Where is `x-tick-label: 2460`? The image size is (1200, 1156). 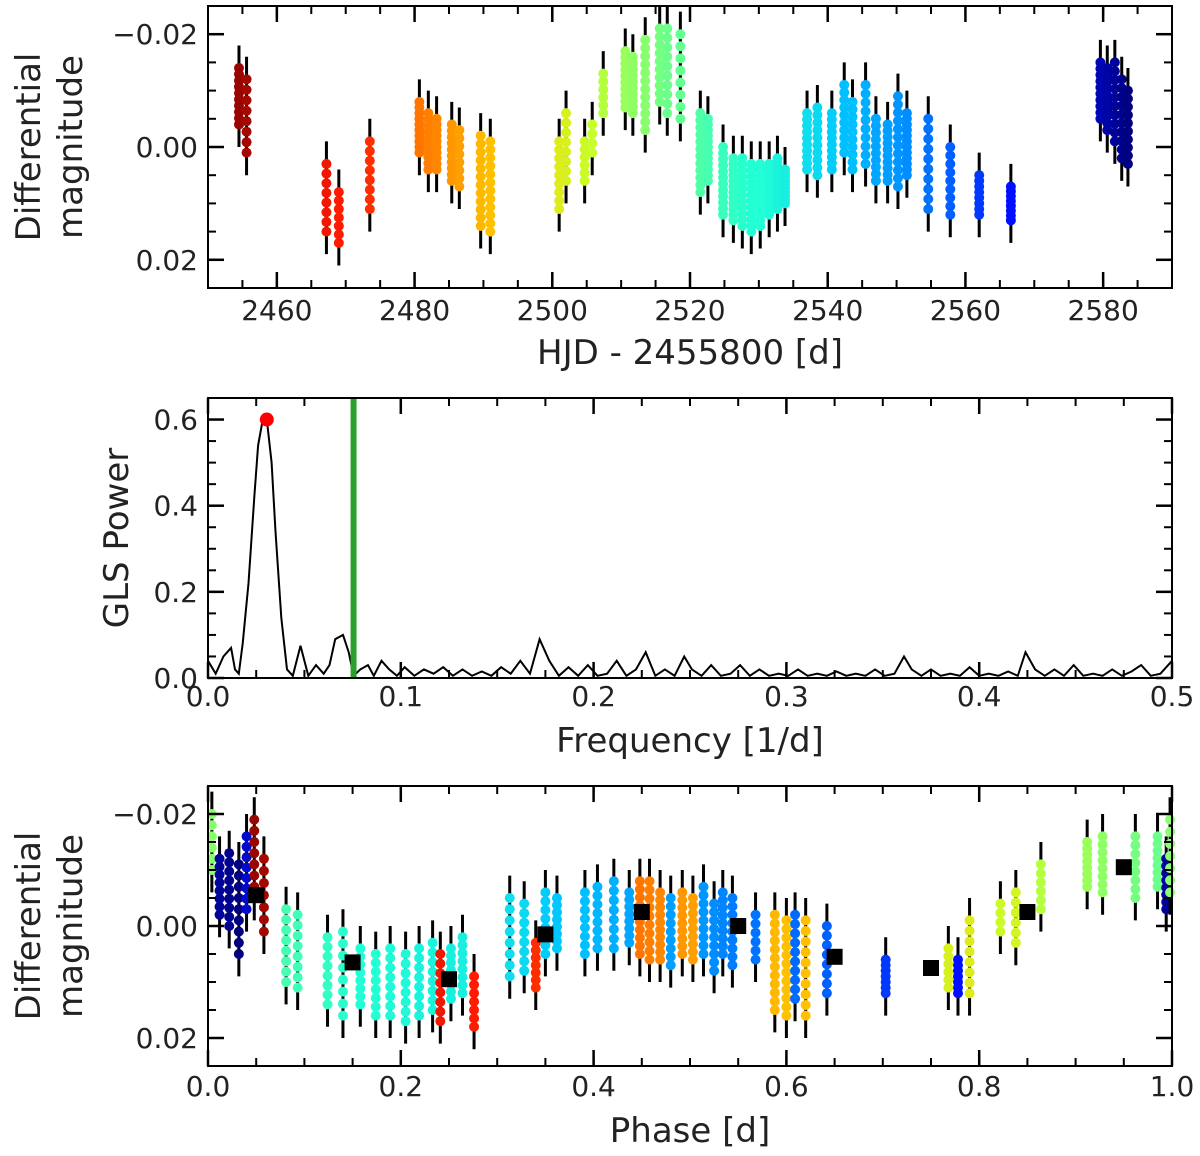
x-tick-label: 2460 is located at coordinates (276, 310).